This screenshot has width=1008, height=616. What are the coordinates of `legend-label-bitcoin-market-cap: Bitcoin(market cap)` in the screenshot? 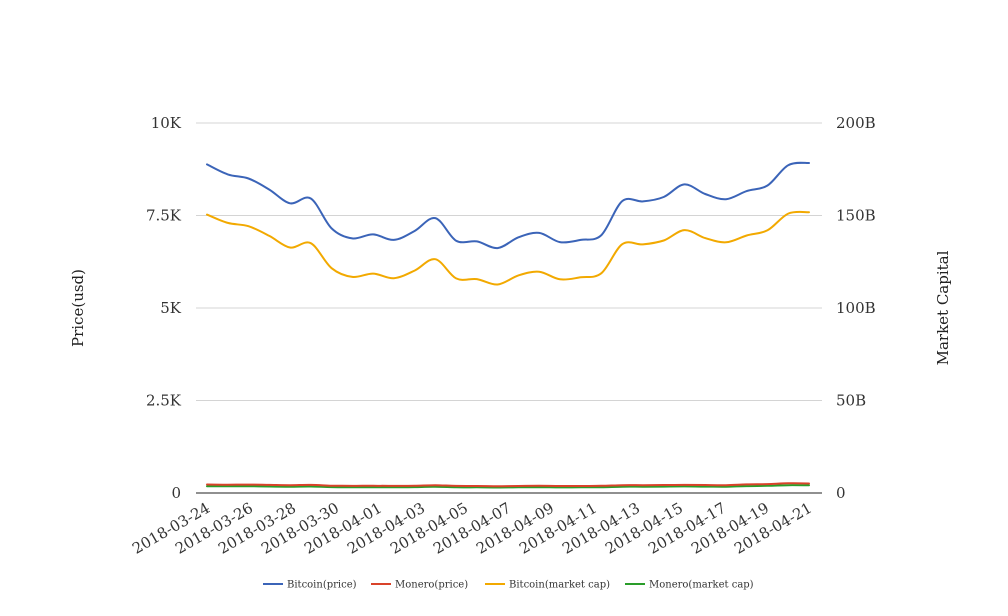 It's located at (559, 585).